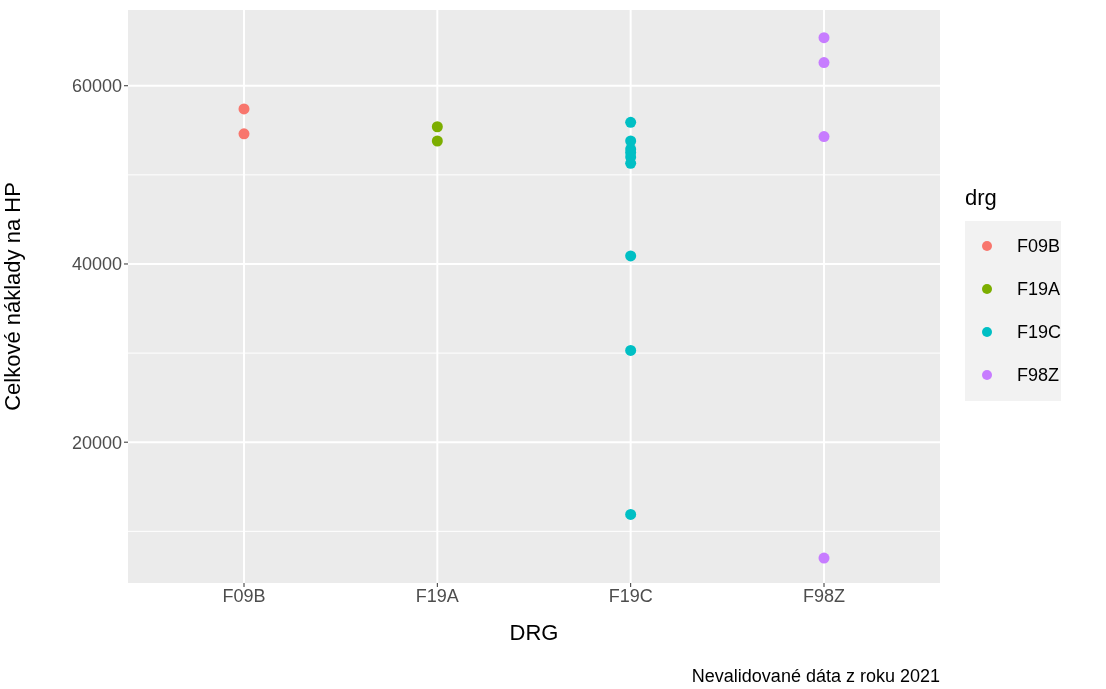  Describe the element at coordinates (1038, 375) in the screenshot. I see `legend-label: F98Z` at that location.